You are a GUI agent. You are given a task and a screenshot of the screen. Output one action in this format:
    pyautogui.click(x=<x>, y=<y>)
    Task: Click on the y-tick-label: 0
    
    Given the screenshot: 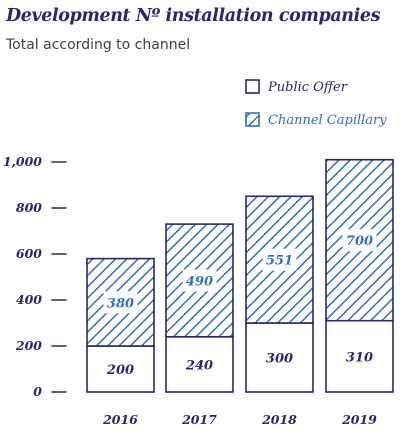 What is the action you would take?
    pyautogui.click(x=37, y=391)
    